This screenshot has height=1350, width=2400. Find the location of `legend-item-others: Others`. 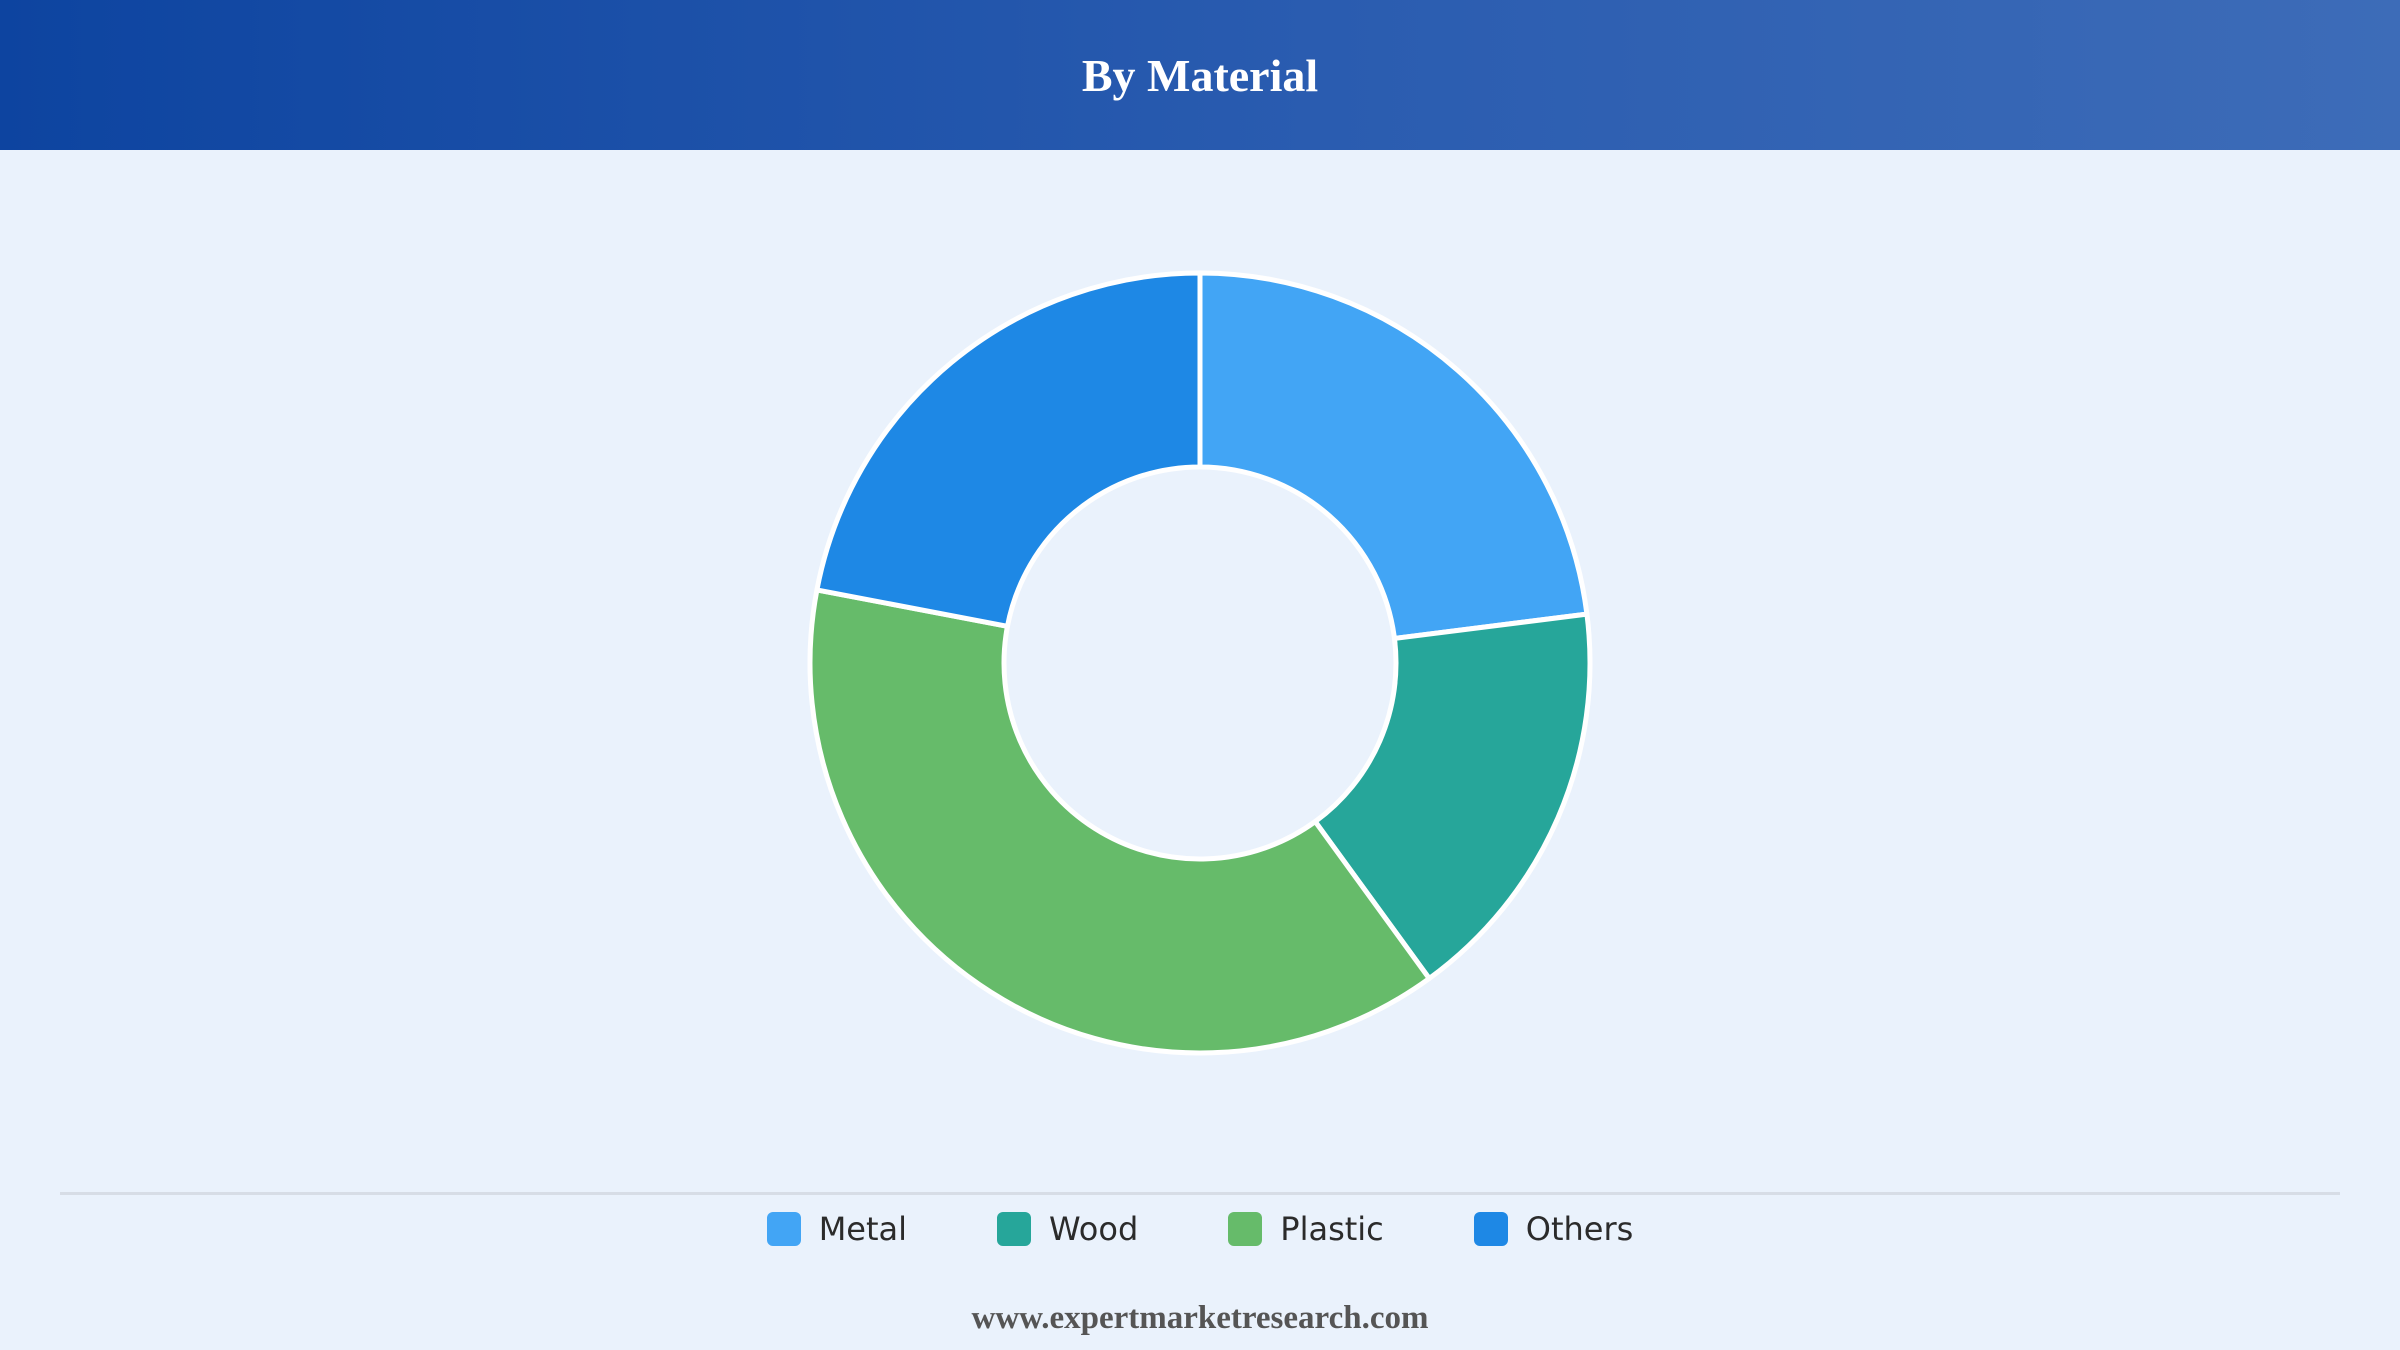

legend-item-others: Others is located at coordinates (1553, 1229).